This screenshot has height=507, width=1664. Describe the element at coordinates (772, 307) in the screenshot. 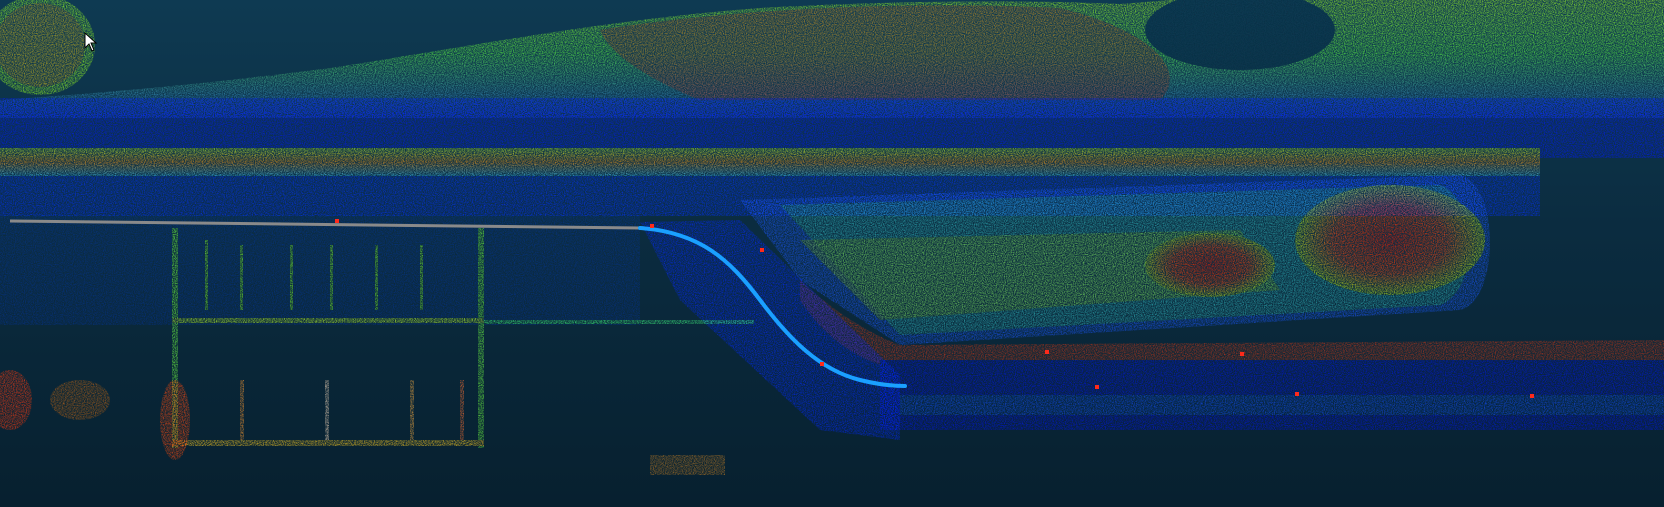

I see `vehicle-trajectory-line` at that location.